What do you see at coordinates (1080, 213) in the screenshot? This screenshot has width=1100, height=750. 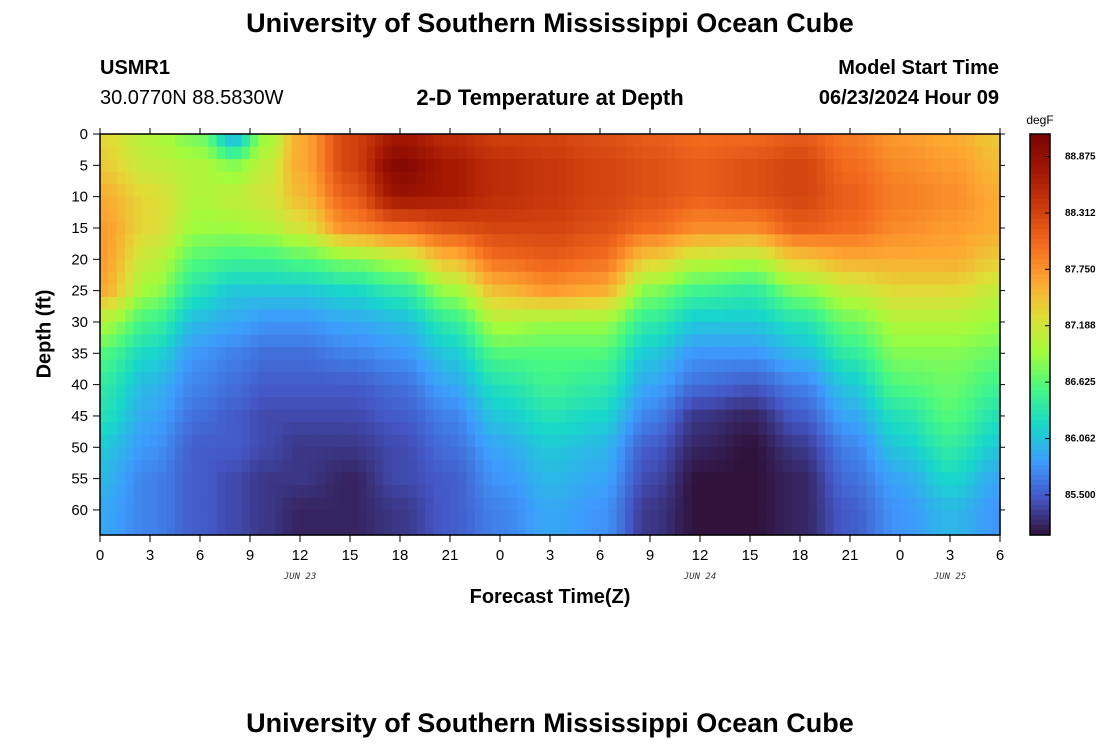 I see `colorbar-tick-label: 88.312` at bounding box center [1080, 213].